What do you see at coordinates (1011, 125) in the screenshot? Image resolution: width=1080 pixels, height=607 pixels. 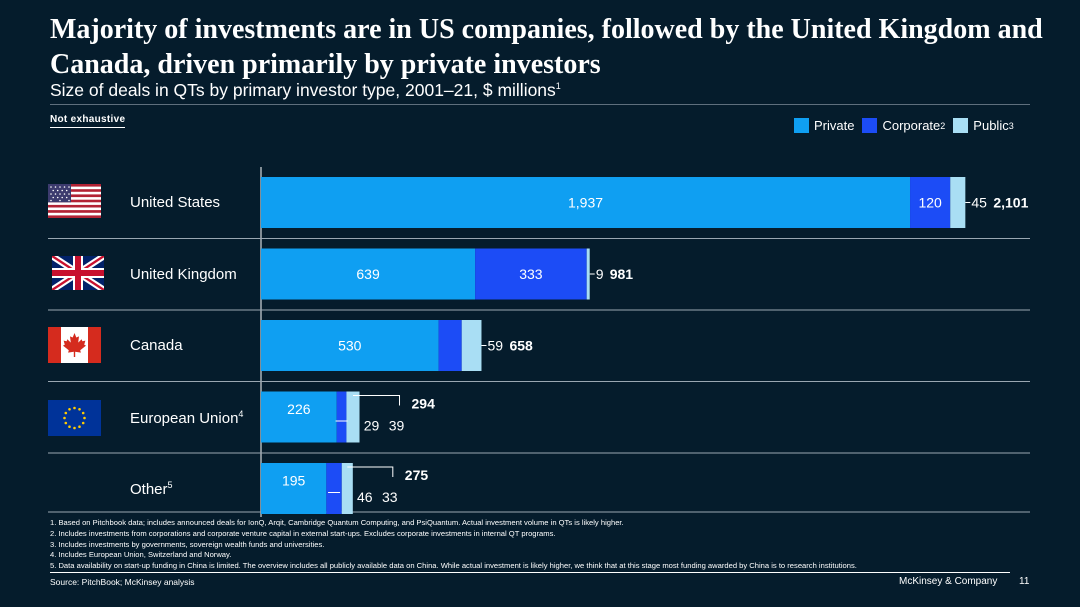 I see `legend-footnote-public: 3` at bounding box center [1011, 125].